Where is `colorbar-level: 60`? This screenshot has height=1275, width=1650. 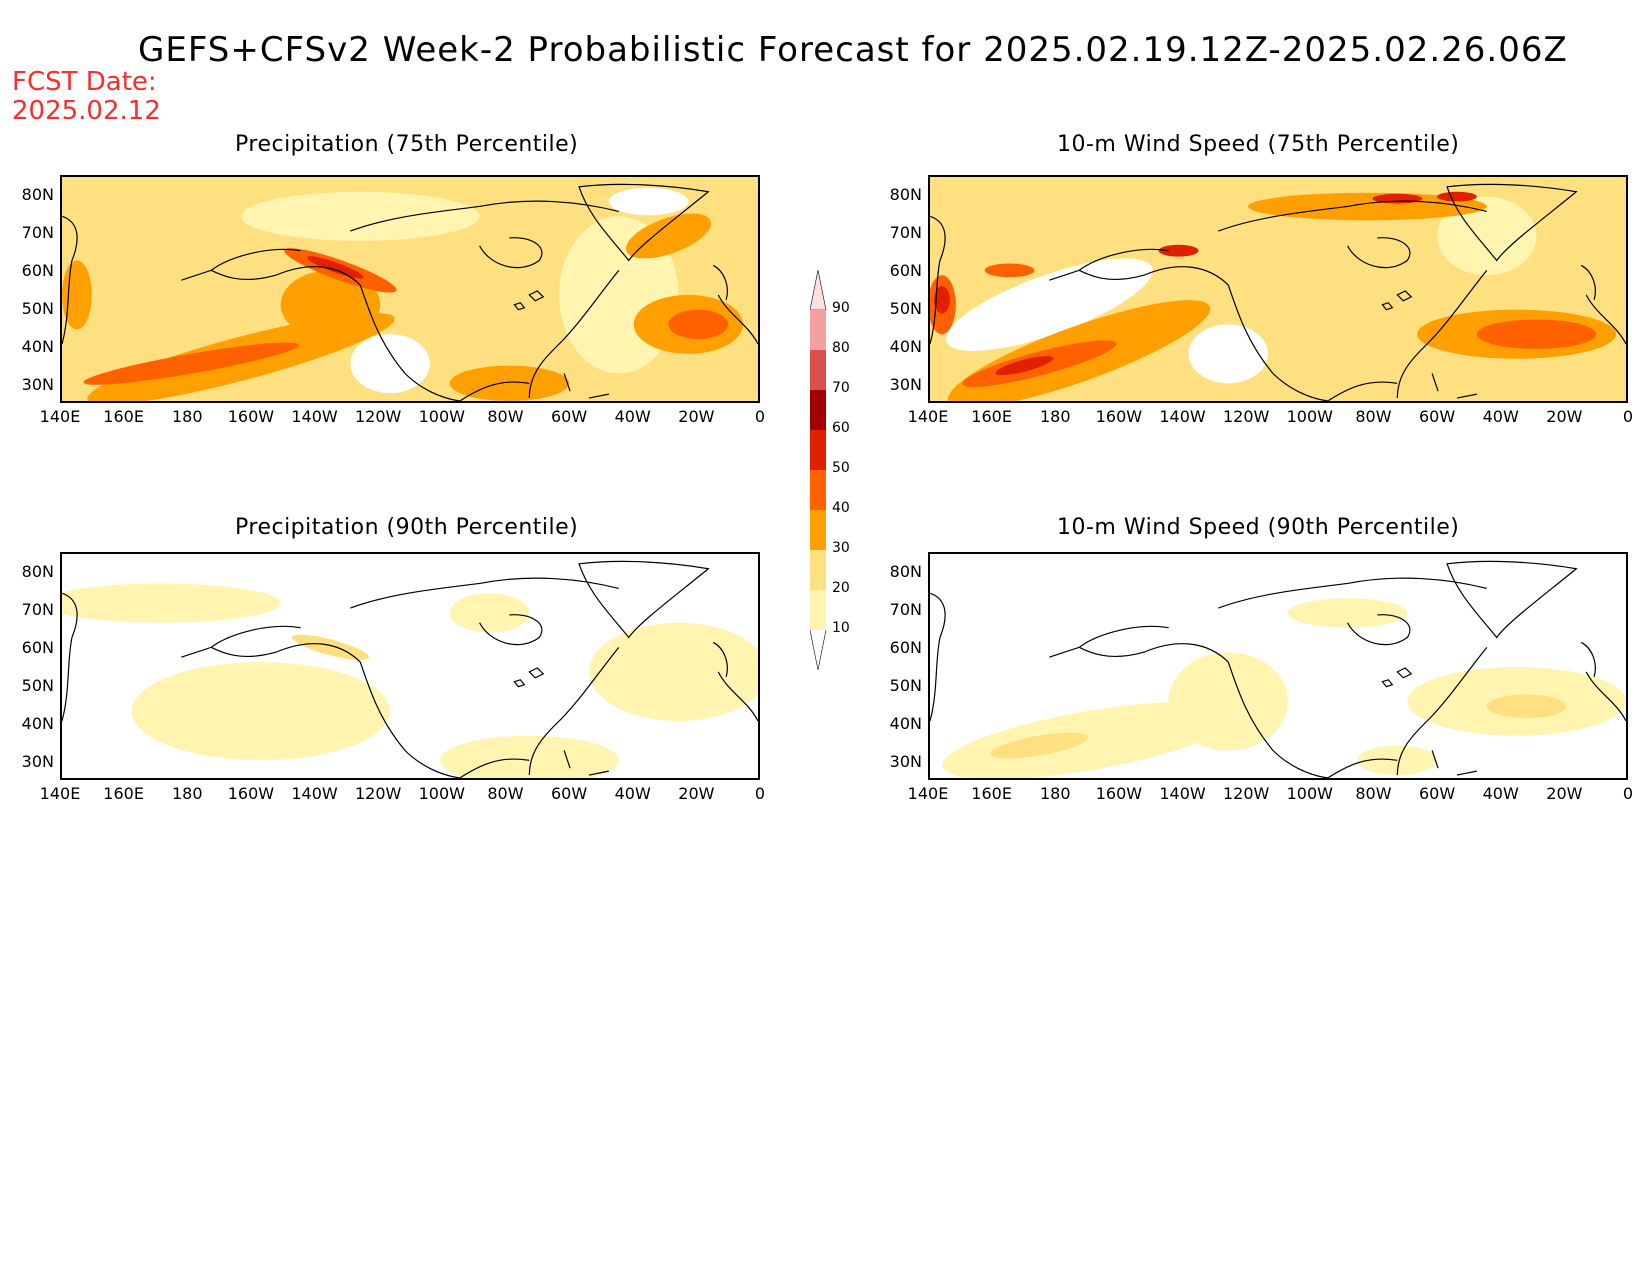
colorbar-level: 60 is located at coordinates (841, 428).